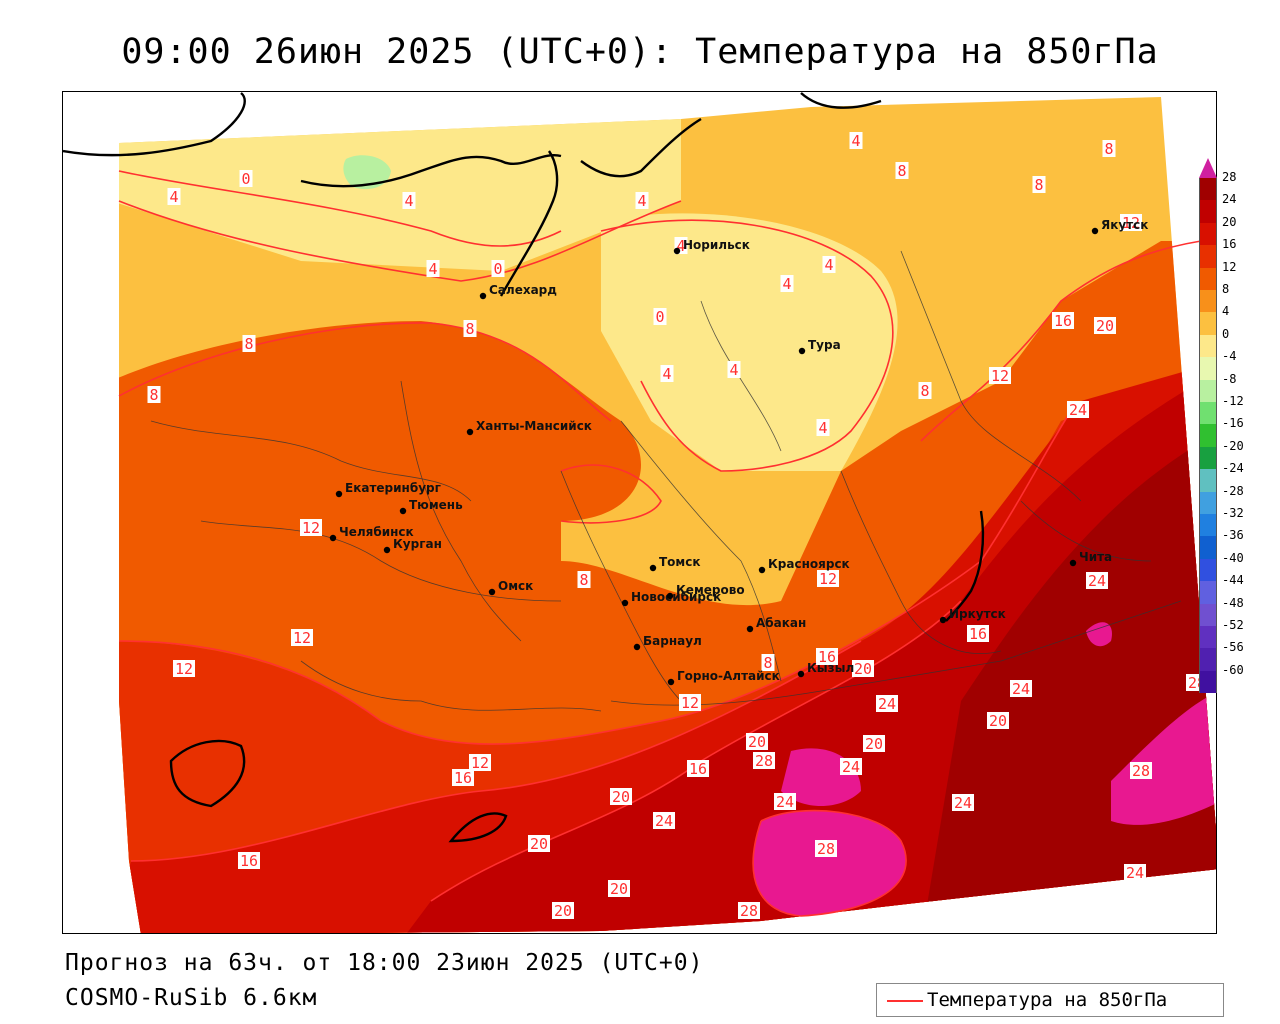 The height and width of the screenshot is (1024, 1280). I want to click on city-marker: Якутск, so click(1120, 226).